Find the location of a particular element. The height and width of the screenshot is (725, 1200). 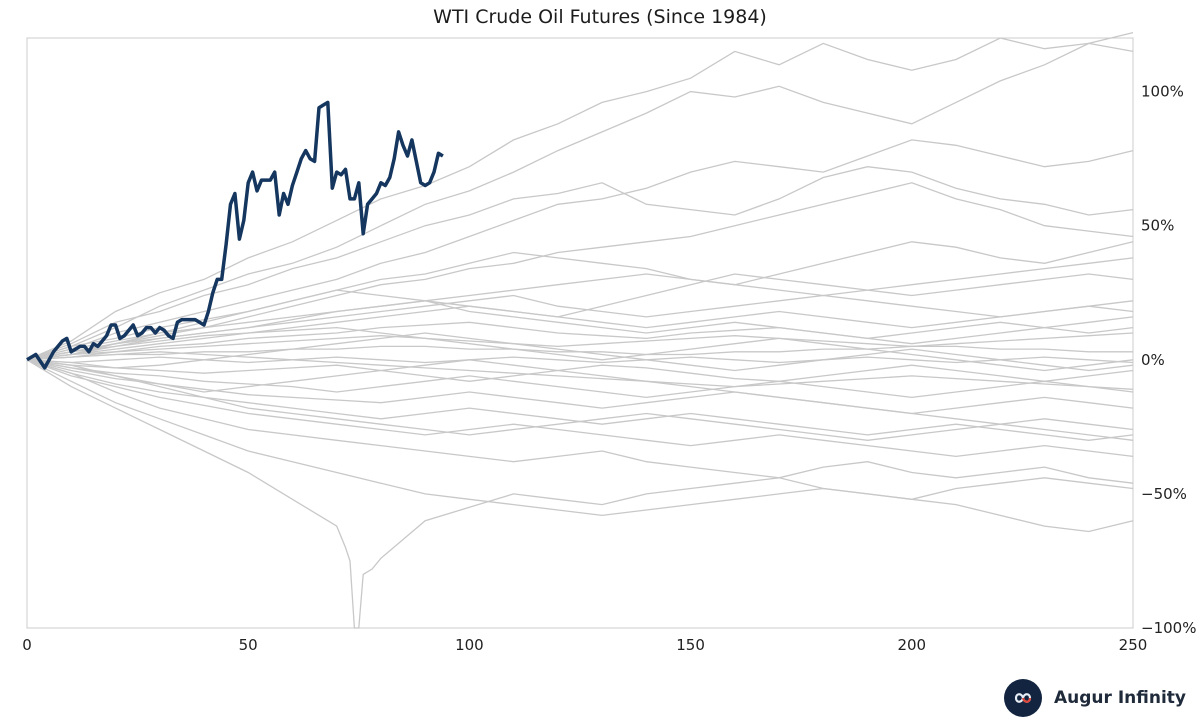

x-tick-label: 100 is located at coordinates (469, 645).